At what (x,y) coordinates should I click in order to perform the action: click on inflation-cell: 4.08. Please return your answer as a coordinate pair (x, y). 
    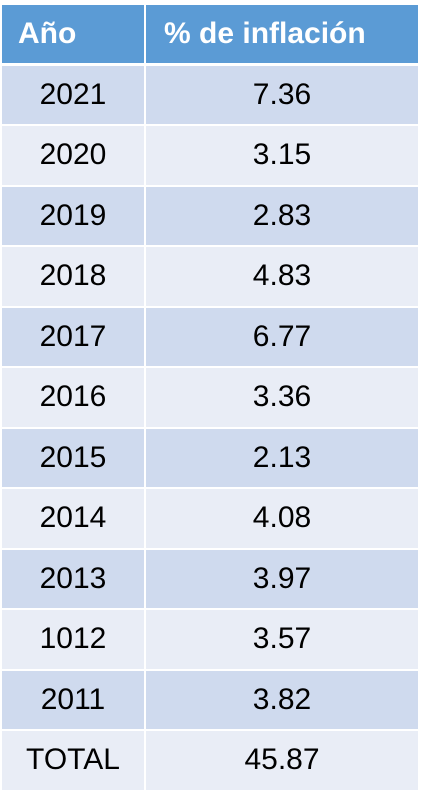
    Looking at the image, I should click on (282, 519).